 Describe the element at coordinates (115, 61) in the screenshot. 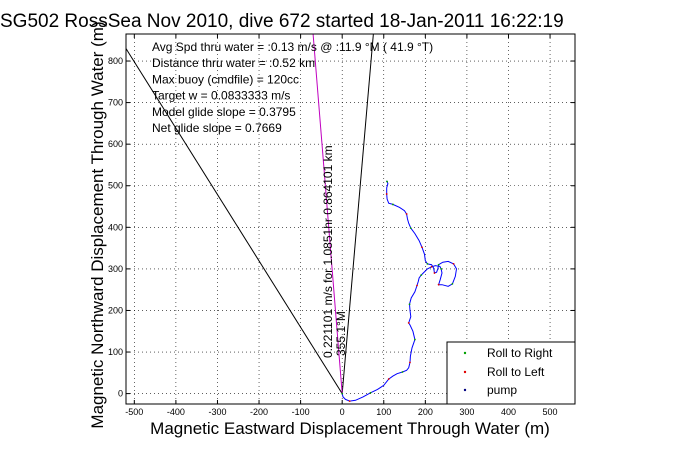

I see `y-tick-label: 800` at that location.